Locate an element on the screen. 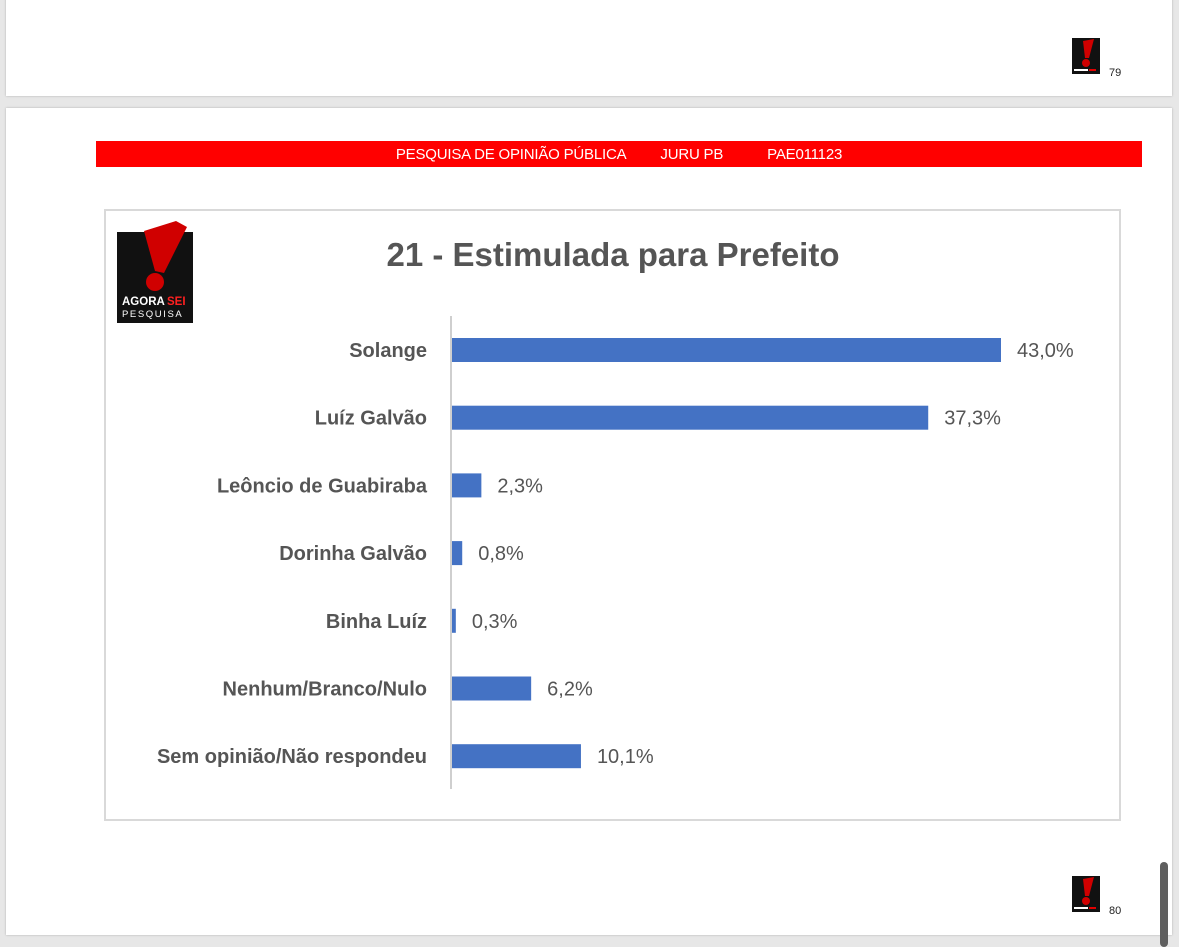 This screenshot has height=947, width=1179. vertical-scrollbar is located at coordinates (1164, 904).